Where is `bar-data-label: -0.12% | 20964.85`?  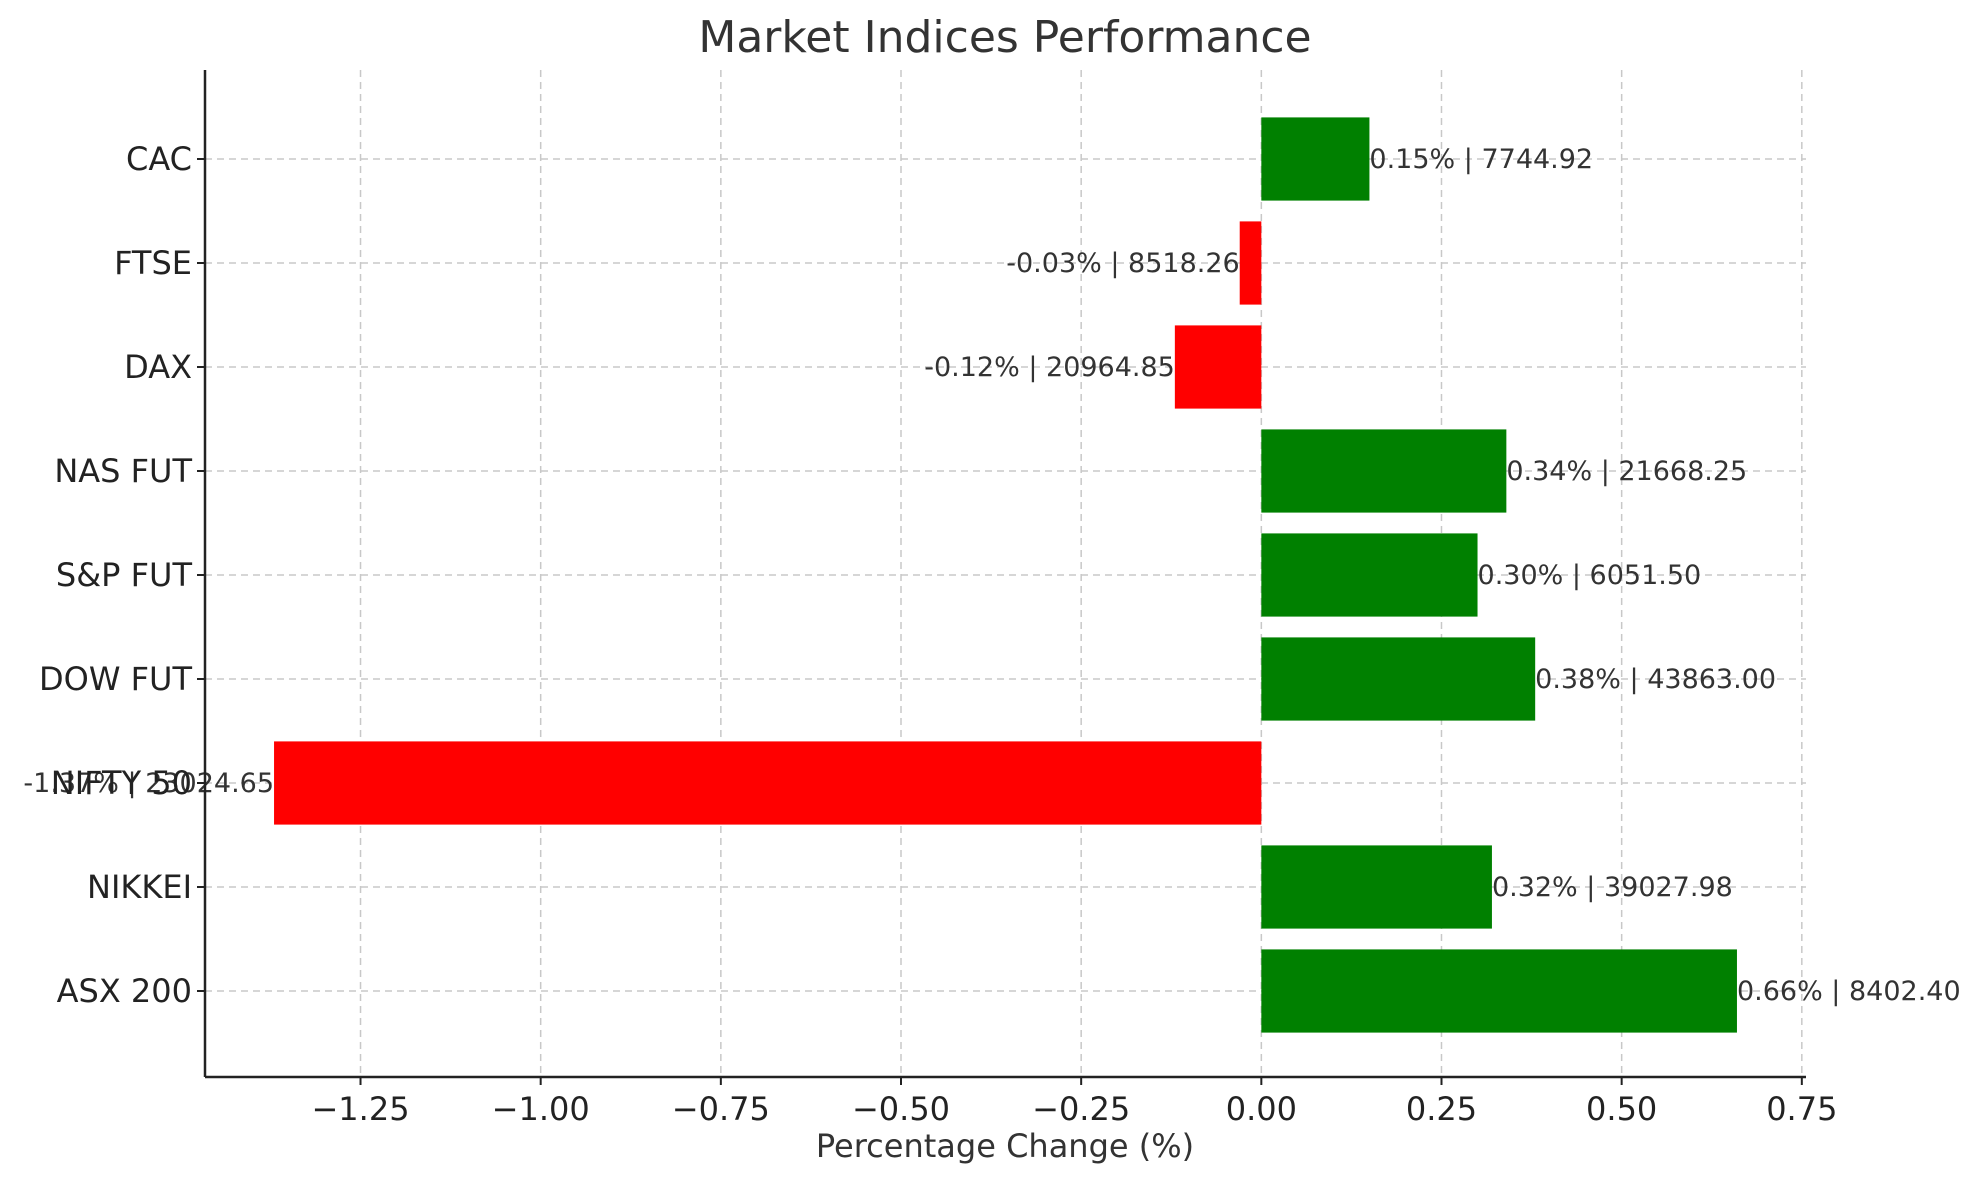 bar-data-label: -0.12% | 20964.85 is located at coordinates (1049, 367).